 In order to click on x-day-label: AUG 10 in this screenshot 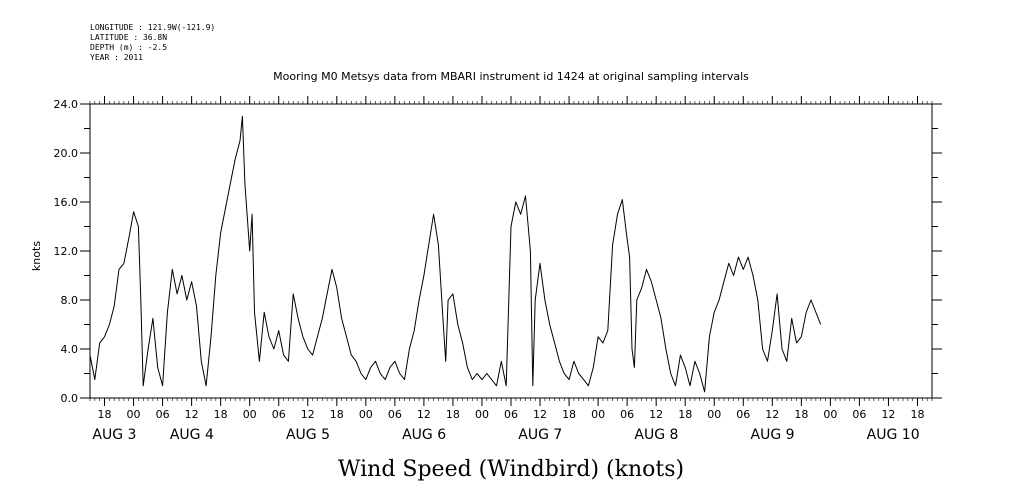, I will do `click(893, 435)`.